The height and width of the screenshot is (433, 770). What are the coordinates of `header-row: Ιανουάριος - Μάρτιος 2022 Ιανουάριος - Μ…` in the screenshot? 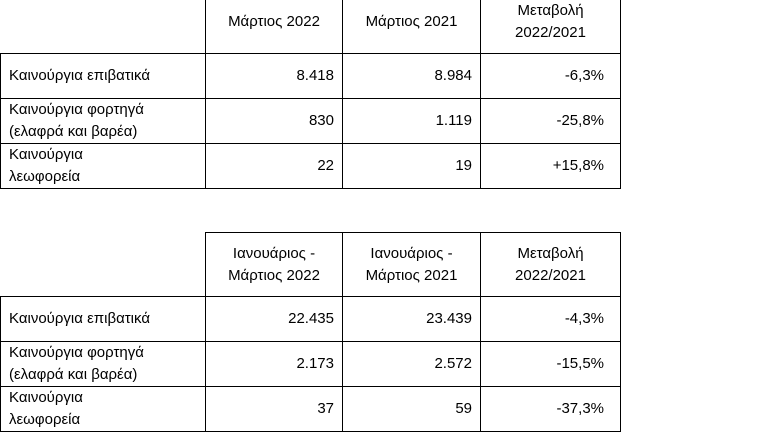 It's located at (310, 264).